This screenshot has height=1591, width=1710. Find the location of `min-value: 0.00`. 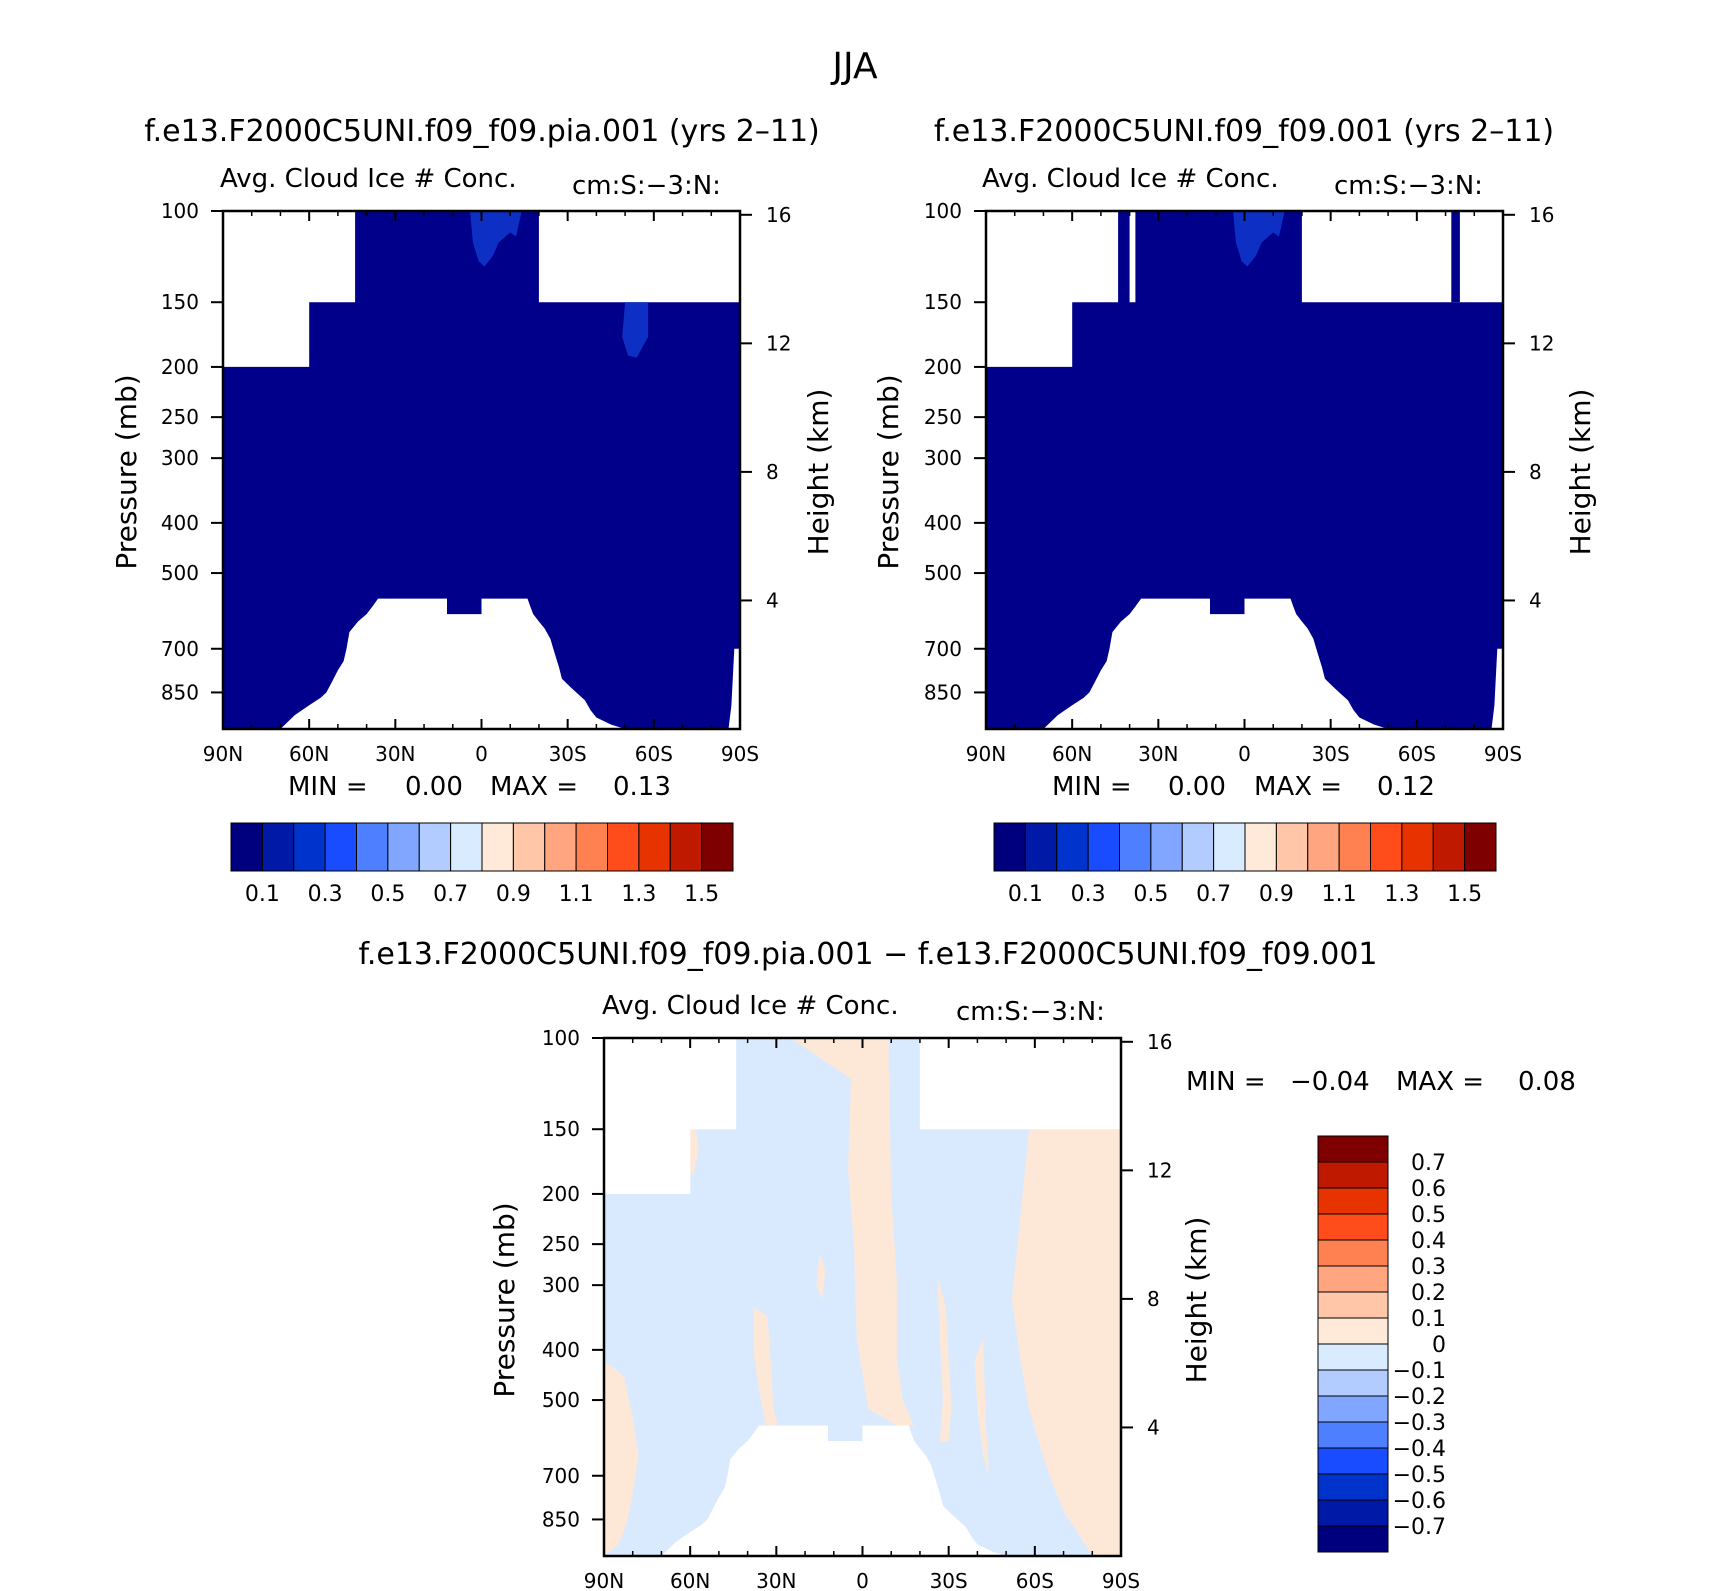

min-value: 0.00 is located at coordinates (1197, 787).